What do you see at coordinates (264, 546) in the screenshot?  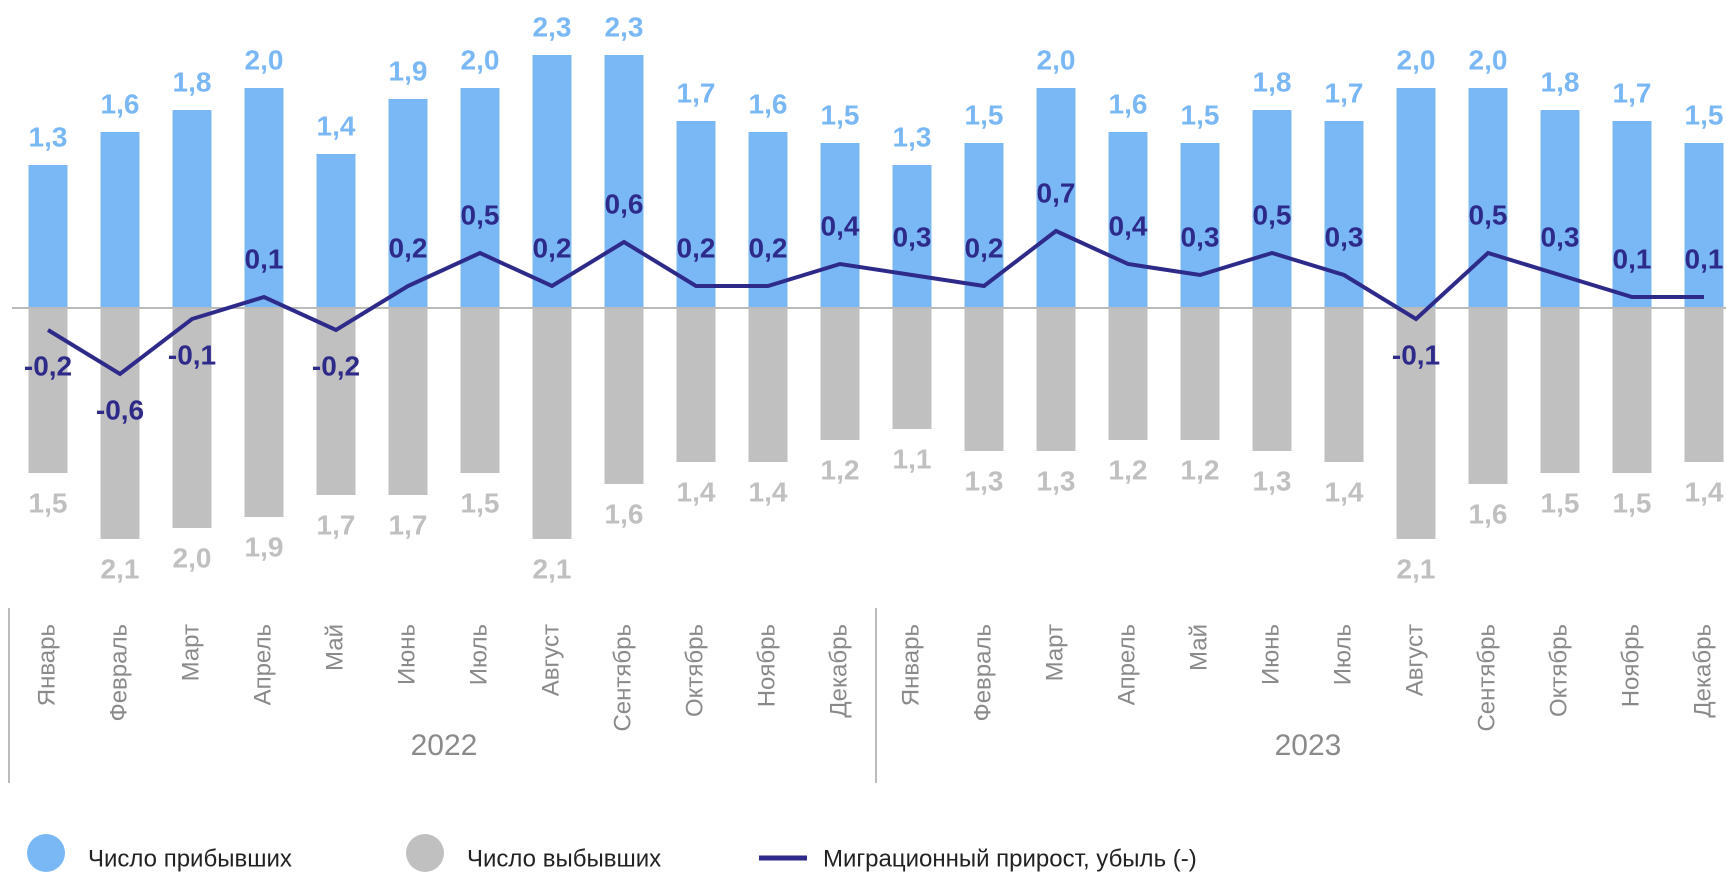 I see `value-label: 1,9` at bounding box center [264, 546].